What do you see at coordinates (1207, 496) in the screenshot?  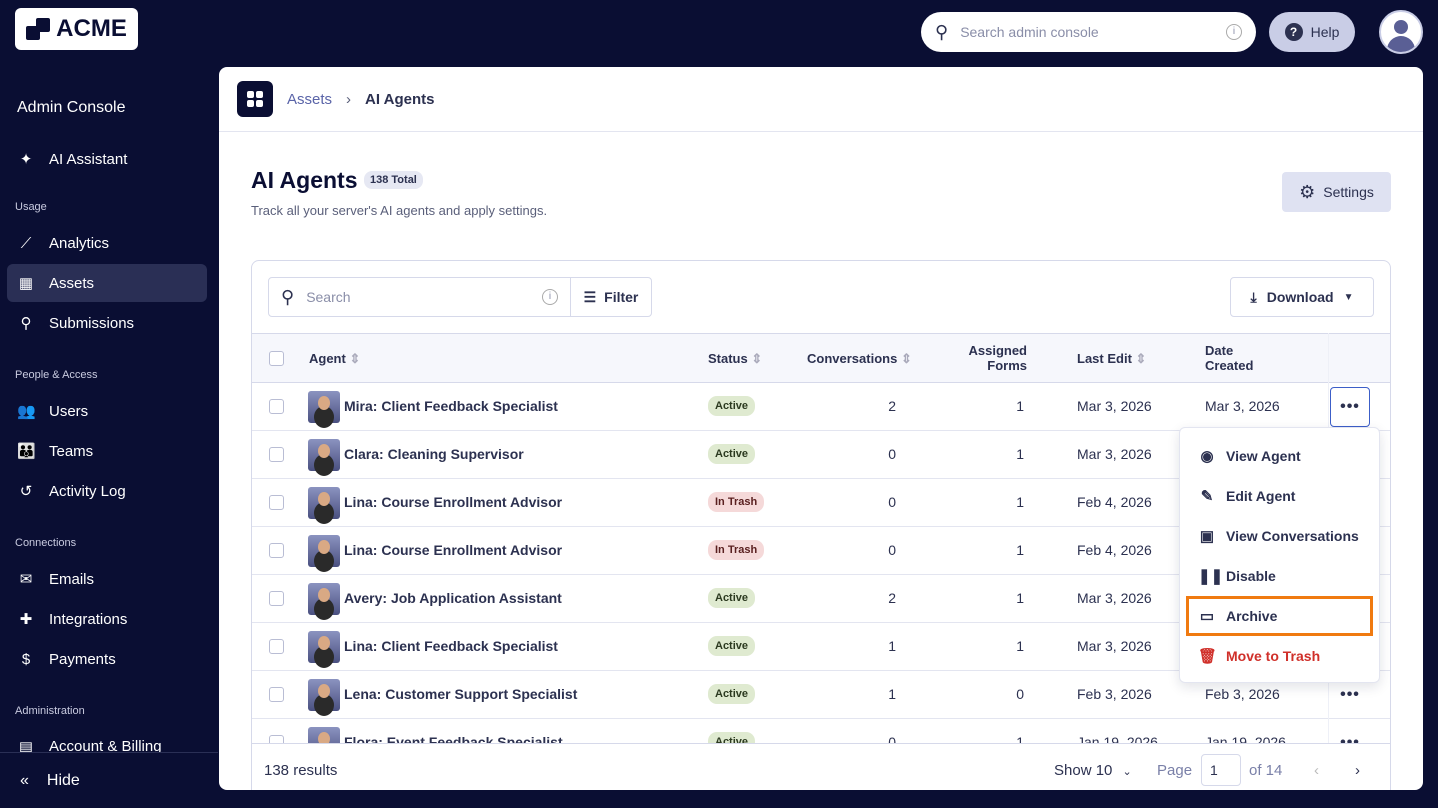 I see `pencil-icon: ✎` at bounding box center [1207, 496].